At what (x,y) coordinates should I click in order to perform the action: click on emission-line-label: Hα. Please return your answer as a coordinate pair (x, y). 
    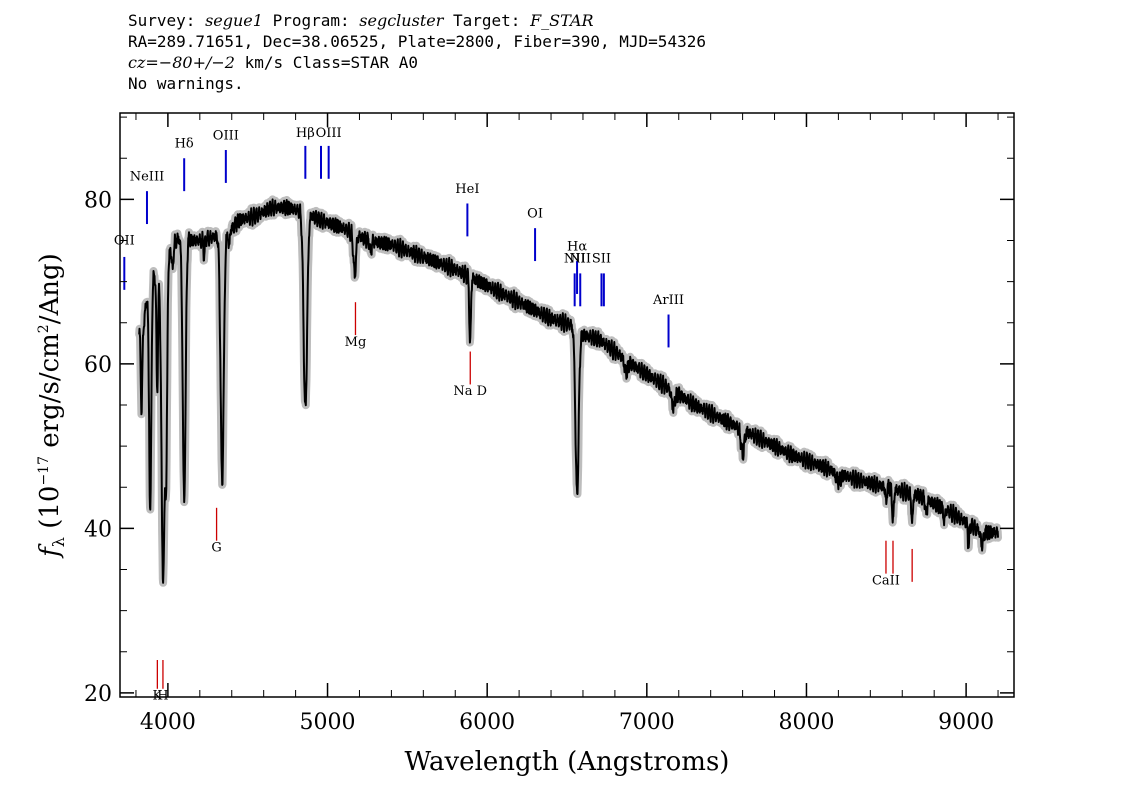
    Looking at the image, I should click on (577, 246).